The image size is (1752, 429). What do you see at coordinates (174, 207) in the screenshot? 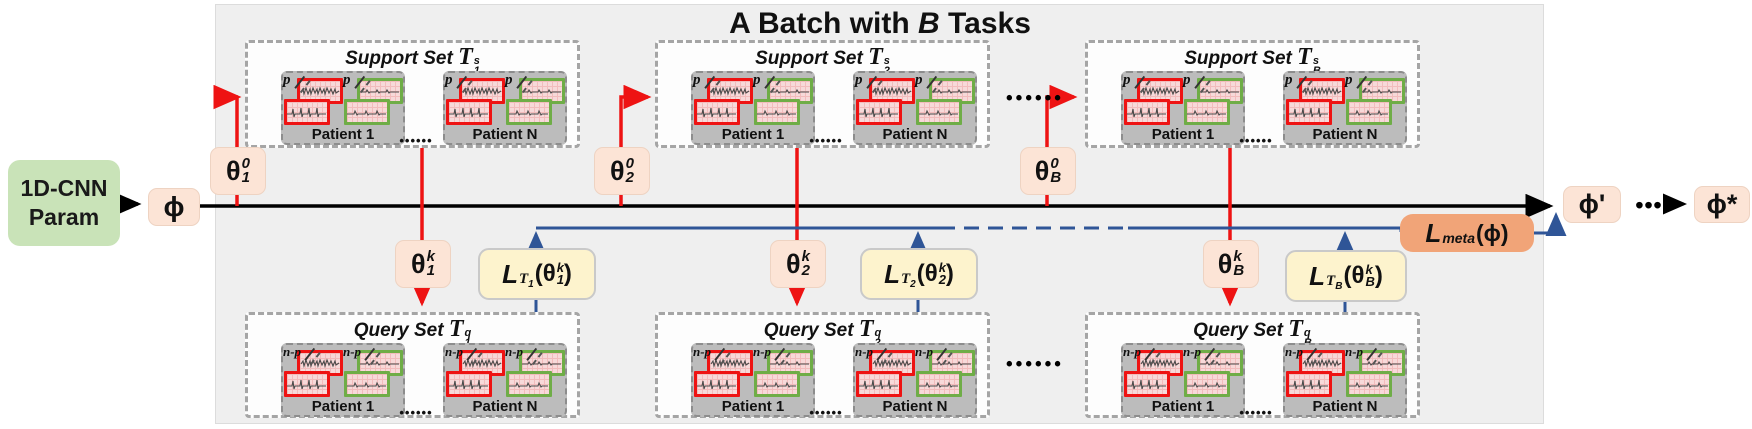
I see `phi-box: ϕ` at bounding box center [174, 207].